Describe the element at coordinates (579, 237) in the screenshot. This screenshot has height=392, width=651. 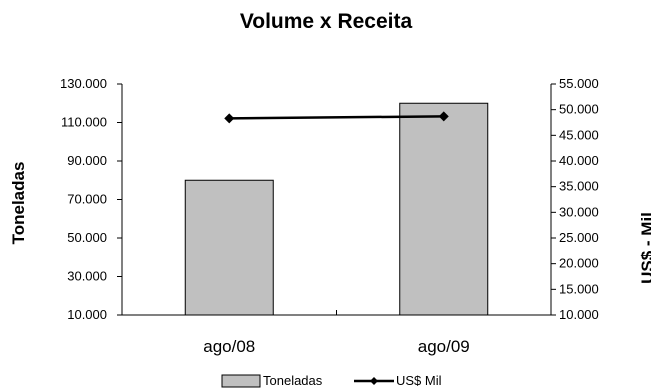
I see `y-right-tick-label: 25.000` at that location.